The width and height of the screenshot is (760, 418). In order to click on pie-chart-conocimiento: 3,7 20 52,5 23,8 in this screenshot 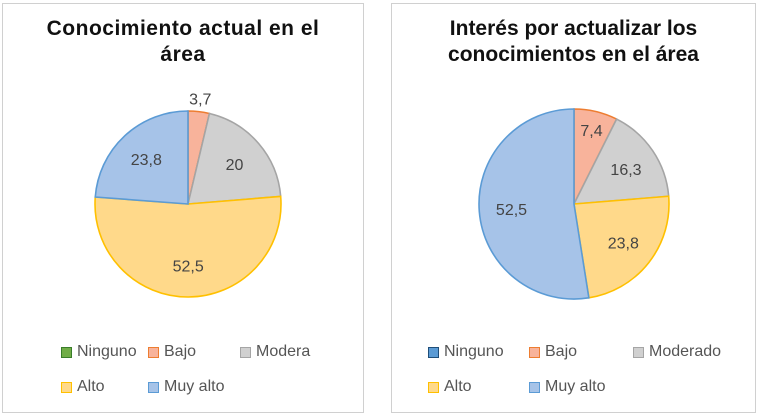, I will do `click(188, 195)`.